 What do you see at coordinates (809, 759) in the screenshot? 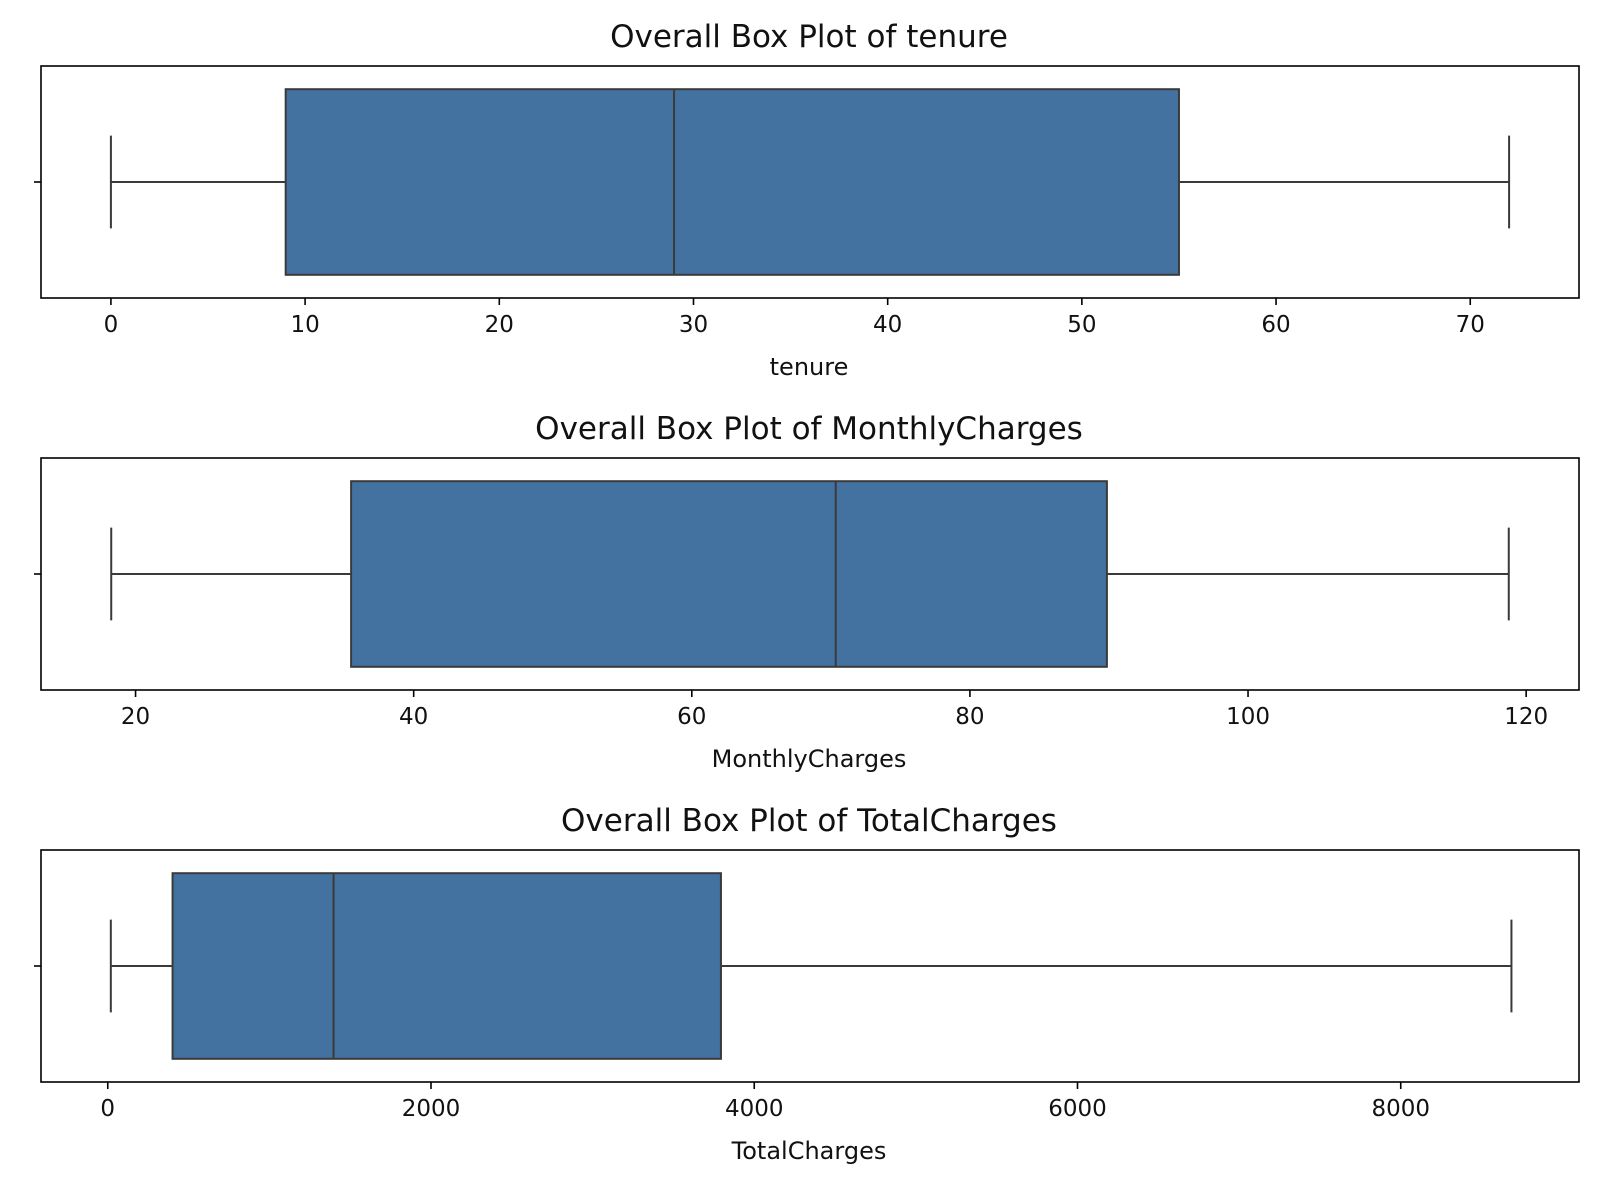
I see `x-axis-label: MonthlyCharges` at bounding box center [809, 759].